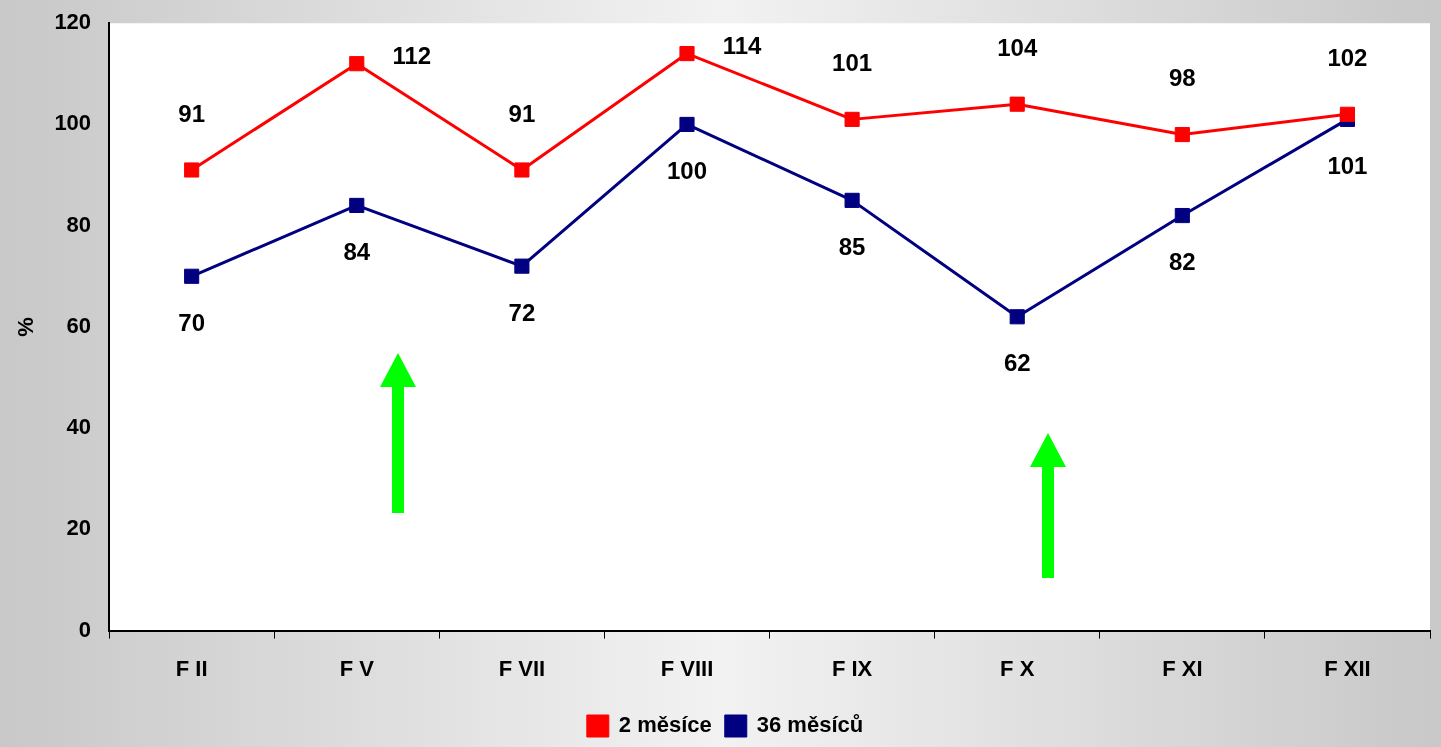  I want to click on y-tick-label: 120, so click(73, 22).